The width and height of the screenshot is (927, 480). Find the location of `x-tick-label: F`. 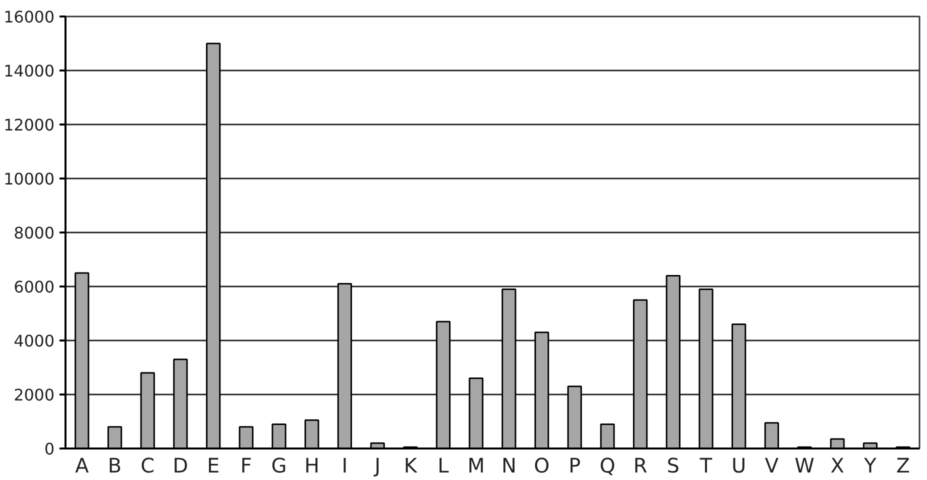

x-tick-label: F is located at coordinates (246, 466).